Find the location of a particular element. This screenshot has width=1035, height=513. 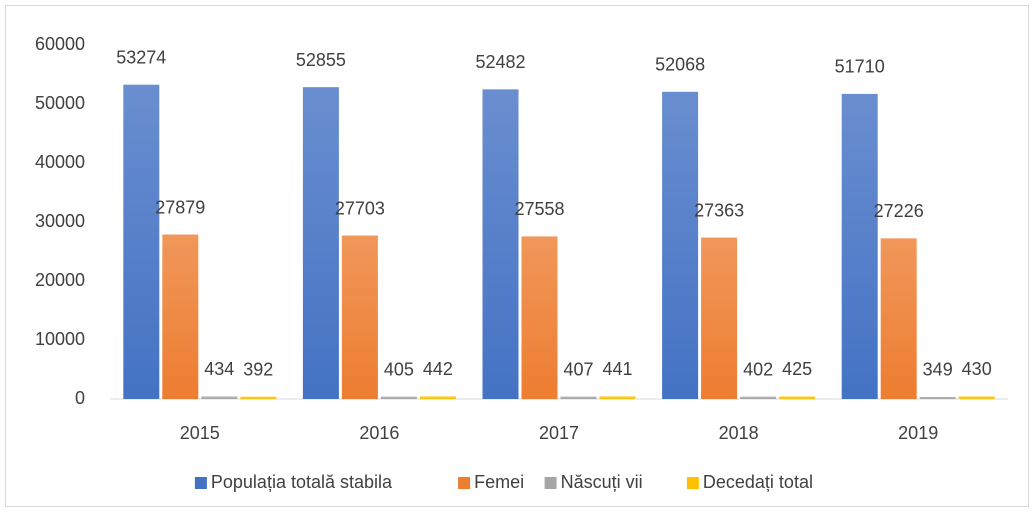

data-label: 52482 is located at coordinates (500, 62).